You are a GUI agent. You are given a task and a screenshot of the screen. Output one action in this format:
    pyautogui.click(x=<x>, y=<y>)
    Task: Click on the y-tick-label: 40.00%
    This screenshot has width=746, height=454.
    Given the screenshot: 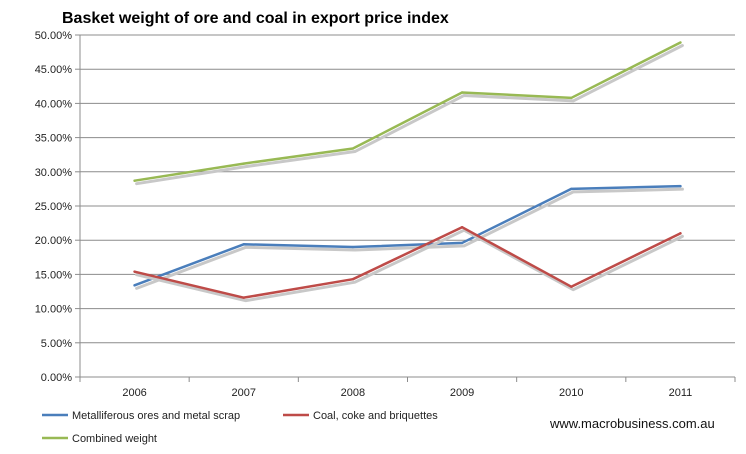 What is the action you would take?
    pyautogui.click(x=54, y=104)
    